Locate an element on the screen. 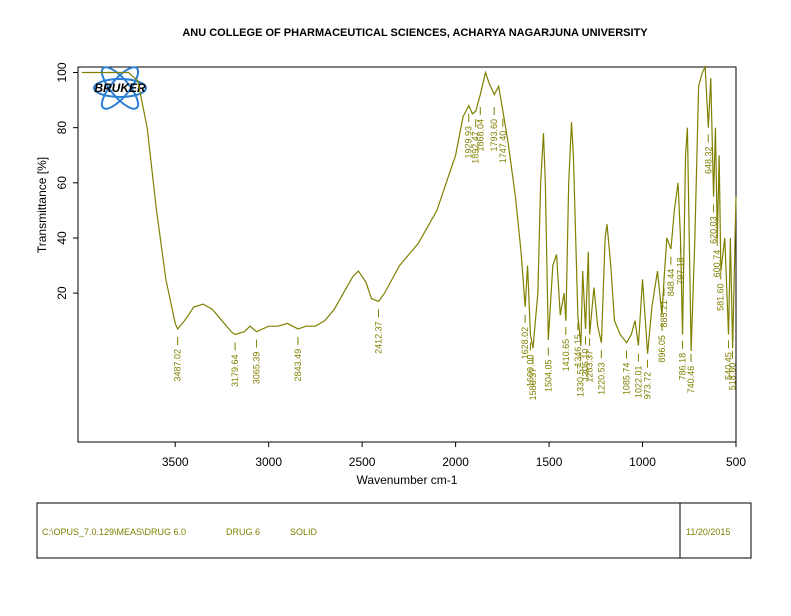 This screenshot has width=791, height=616. x-tick-label: 2000 is located at coordinates (455, 462).